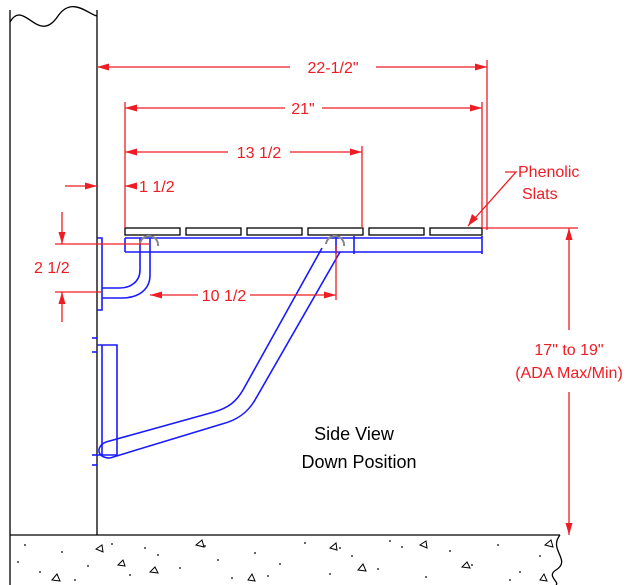 This screenshot has width=642, height=585. I want to click on pivot-rear, so click(149, 241).